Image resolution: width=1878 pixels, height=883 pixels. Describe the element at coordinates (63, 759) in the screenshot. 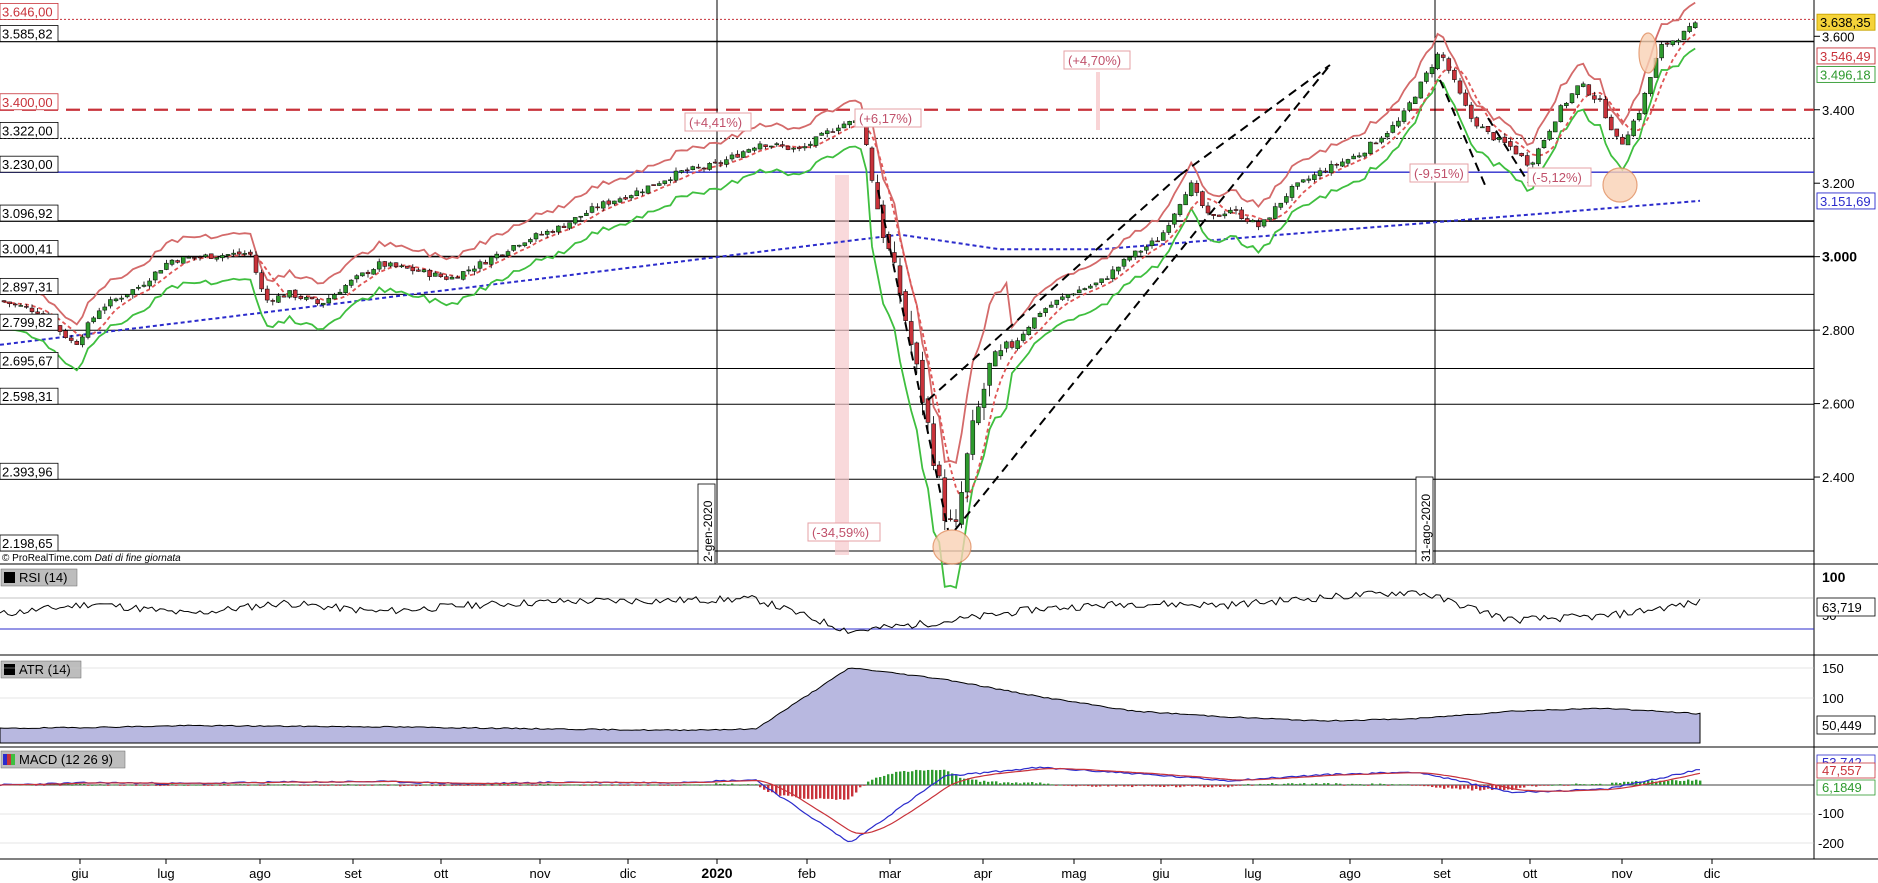

I see `macd-title-box` at that location.